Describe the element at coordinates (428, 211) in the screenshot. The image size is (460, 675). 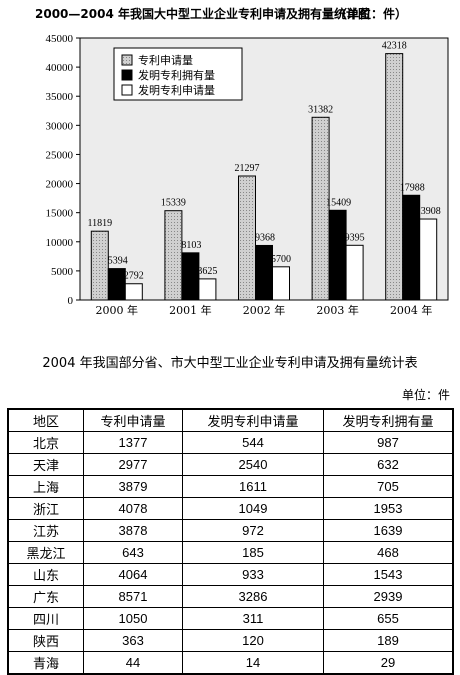
I see `data-label: 13908` at that location.